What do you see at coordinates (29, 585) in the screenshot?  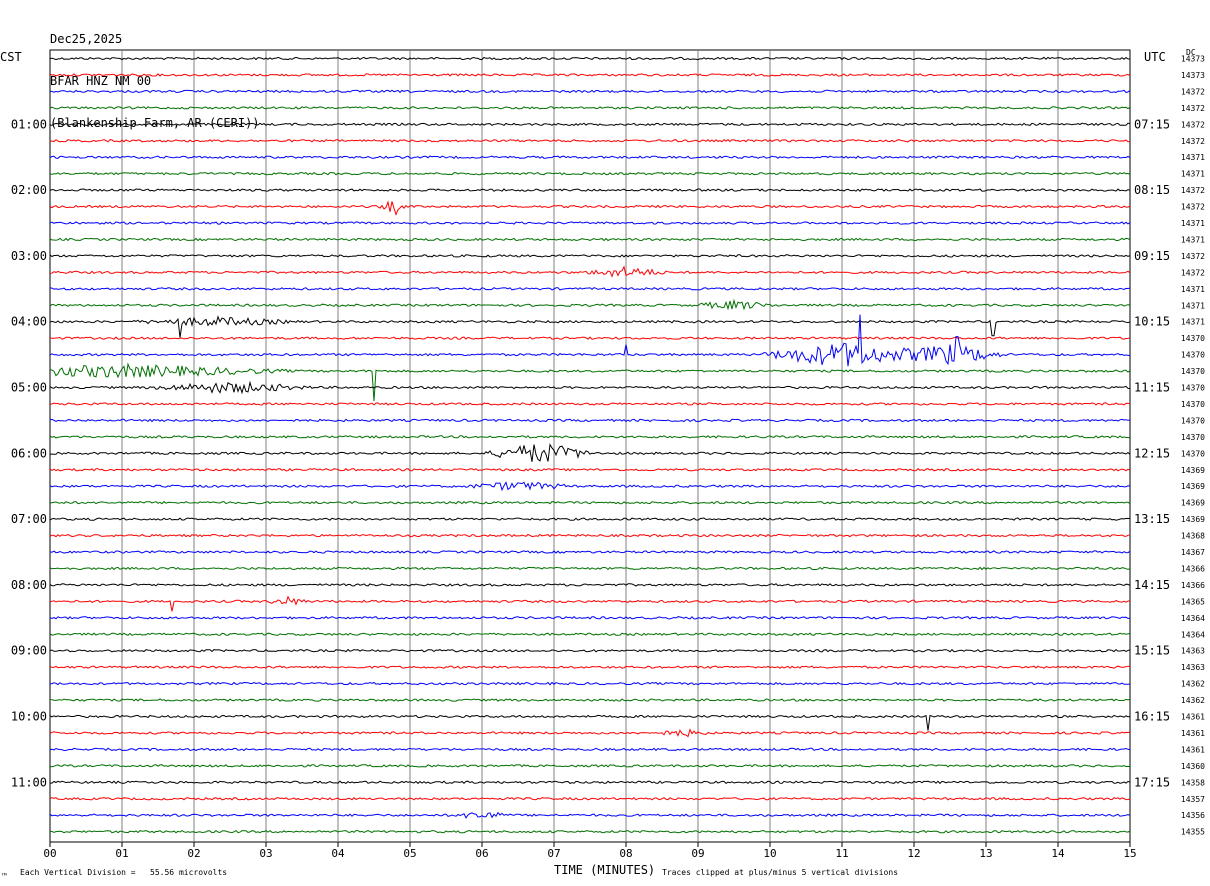 I see `left-hour-label: 08:00` at bounding box center [29, 585].